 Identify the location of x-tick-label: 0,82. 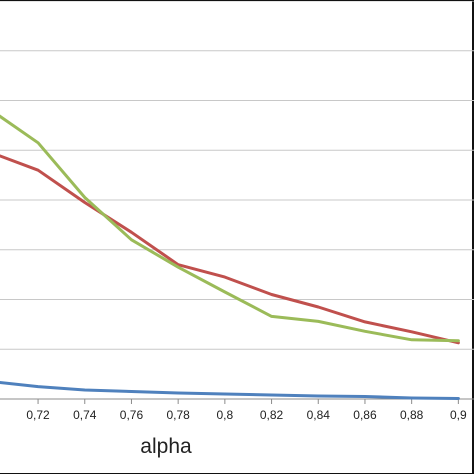
(272, 415).